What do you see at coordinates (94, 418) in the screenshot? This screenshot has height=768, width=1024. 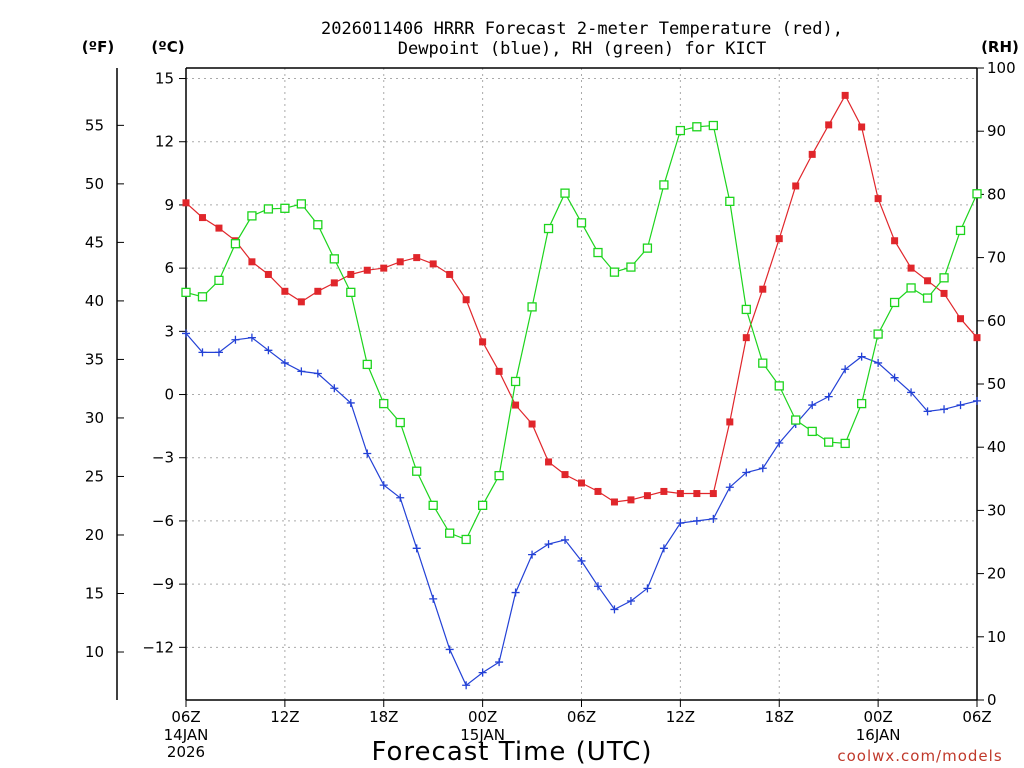 I see `fahrenheit-tick-label-5: 30` at bounding box center [94, 418].